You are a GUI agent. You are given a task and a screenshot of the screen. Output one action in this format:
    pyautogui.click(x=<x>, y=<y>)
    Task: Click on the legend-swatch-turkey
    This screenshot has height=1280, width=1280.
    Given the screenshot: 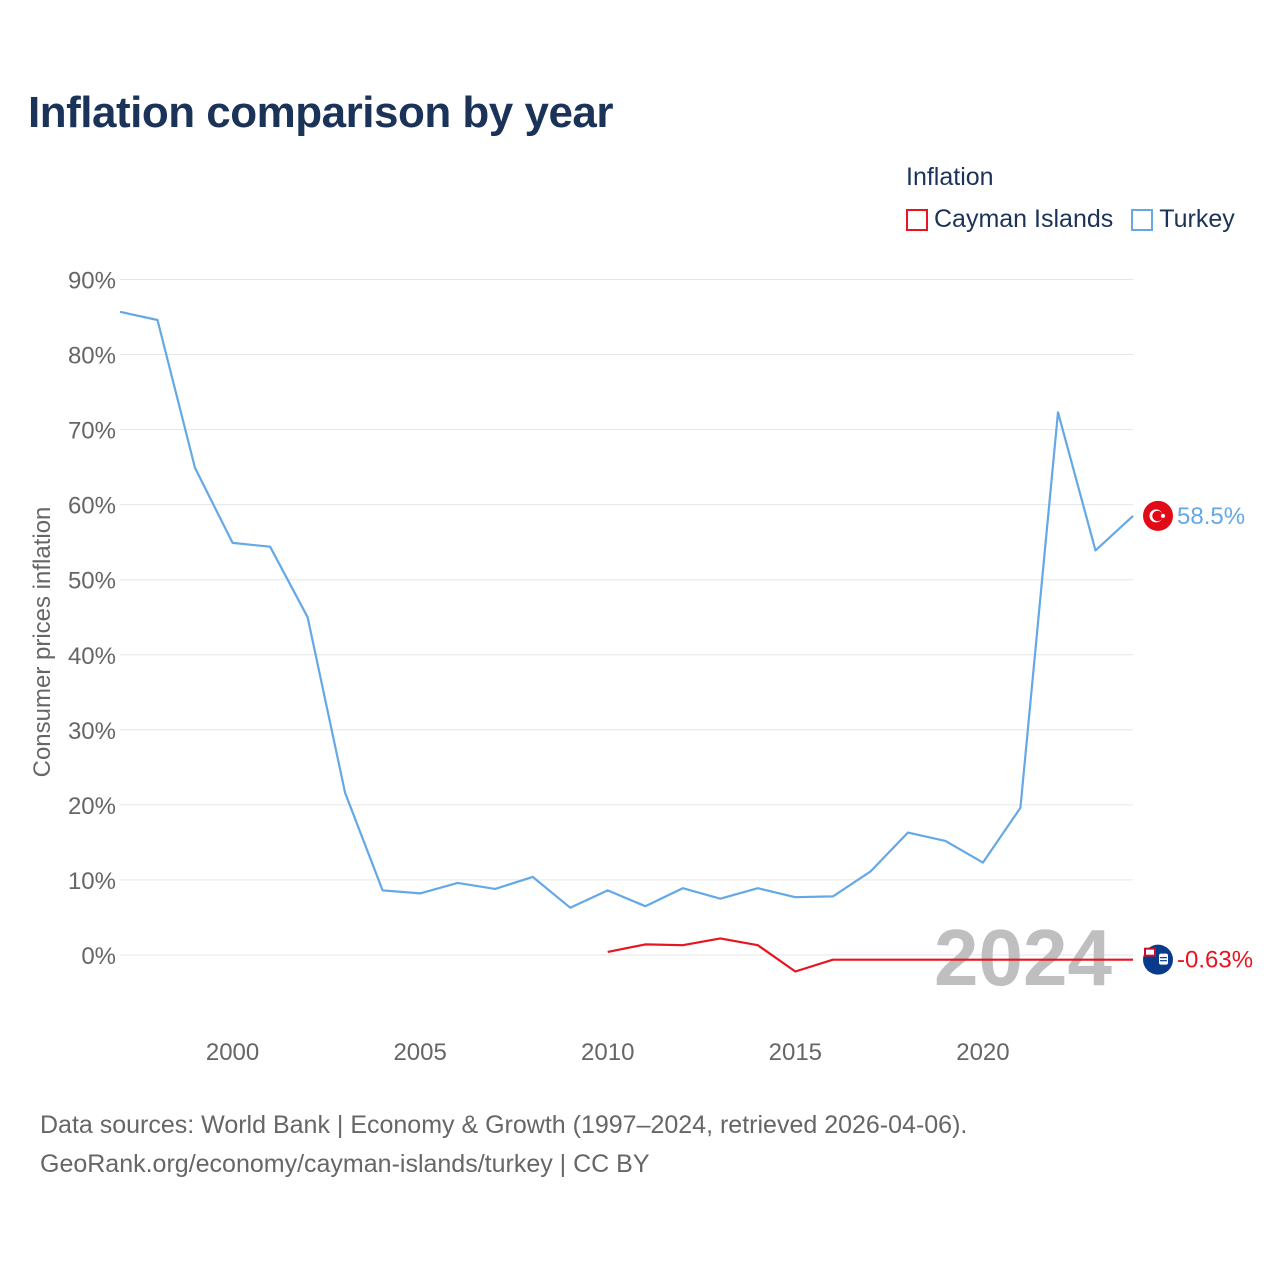 What is the action you would take?
    pyautogui.click(x=1142, y=219)
    